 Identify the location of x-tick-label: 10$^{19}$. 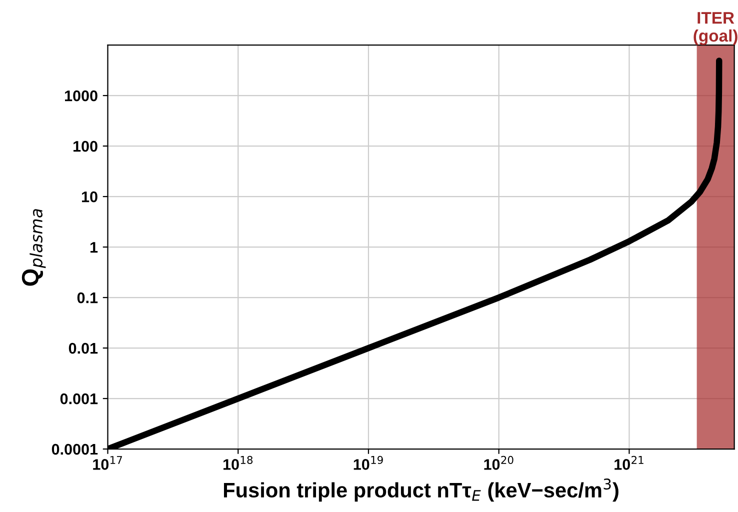
(368, 463).